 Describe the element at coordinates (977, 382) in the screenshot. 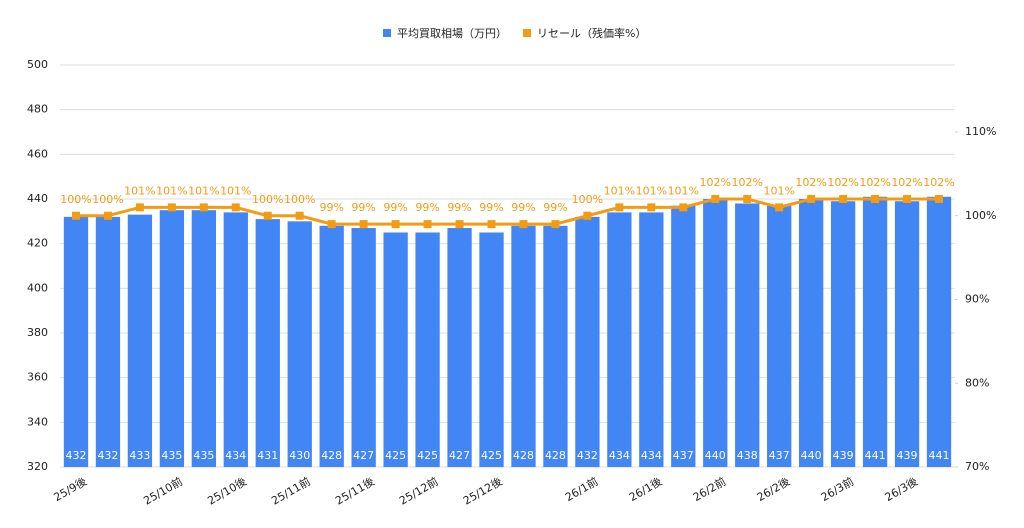

I see `y2-tick-label: 80%` at that location.